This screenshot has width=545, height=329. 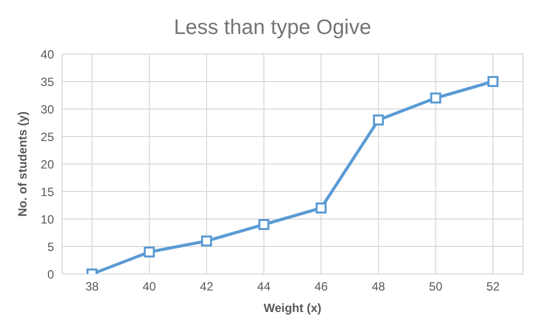 I want to click on x-tick-label: 46, so click(x=321, y=287).